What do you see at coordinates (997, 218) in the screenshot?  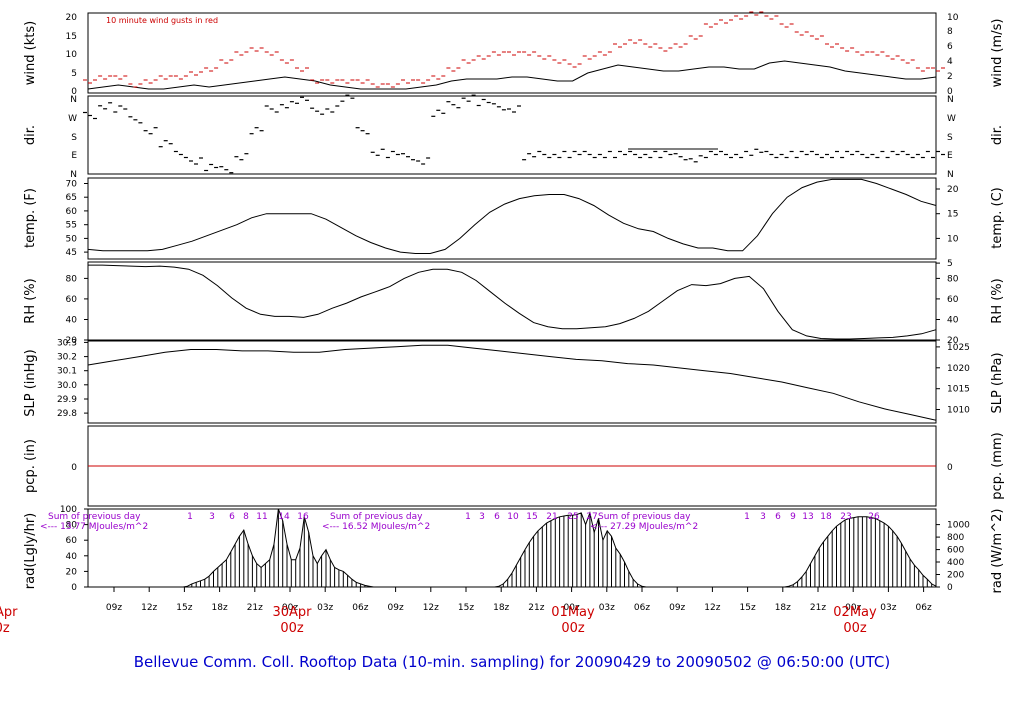 I see `temp-ylabel-right: temp. (C)` at bounding box center [997, 218].